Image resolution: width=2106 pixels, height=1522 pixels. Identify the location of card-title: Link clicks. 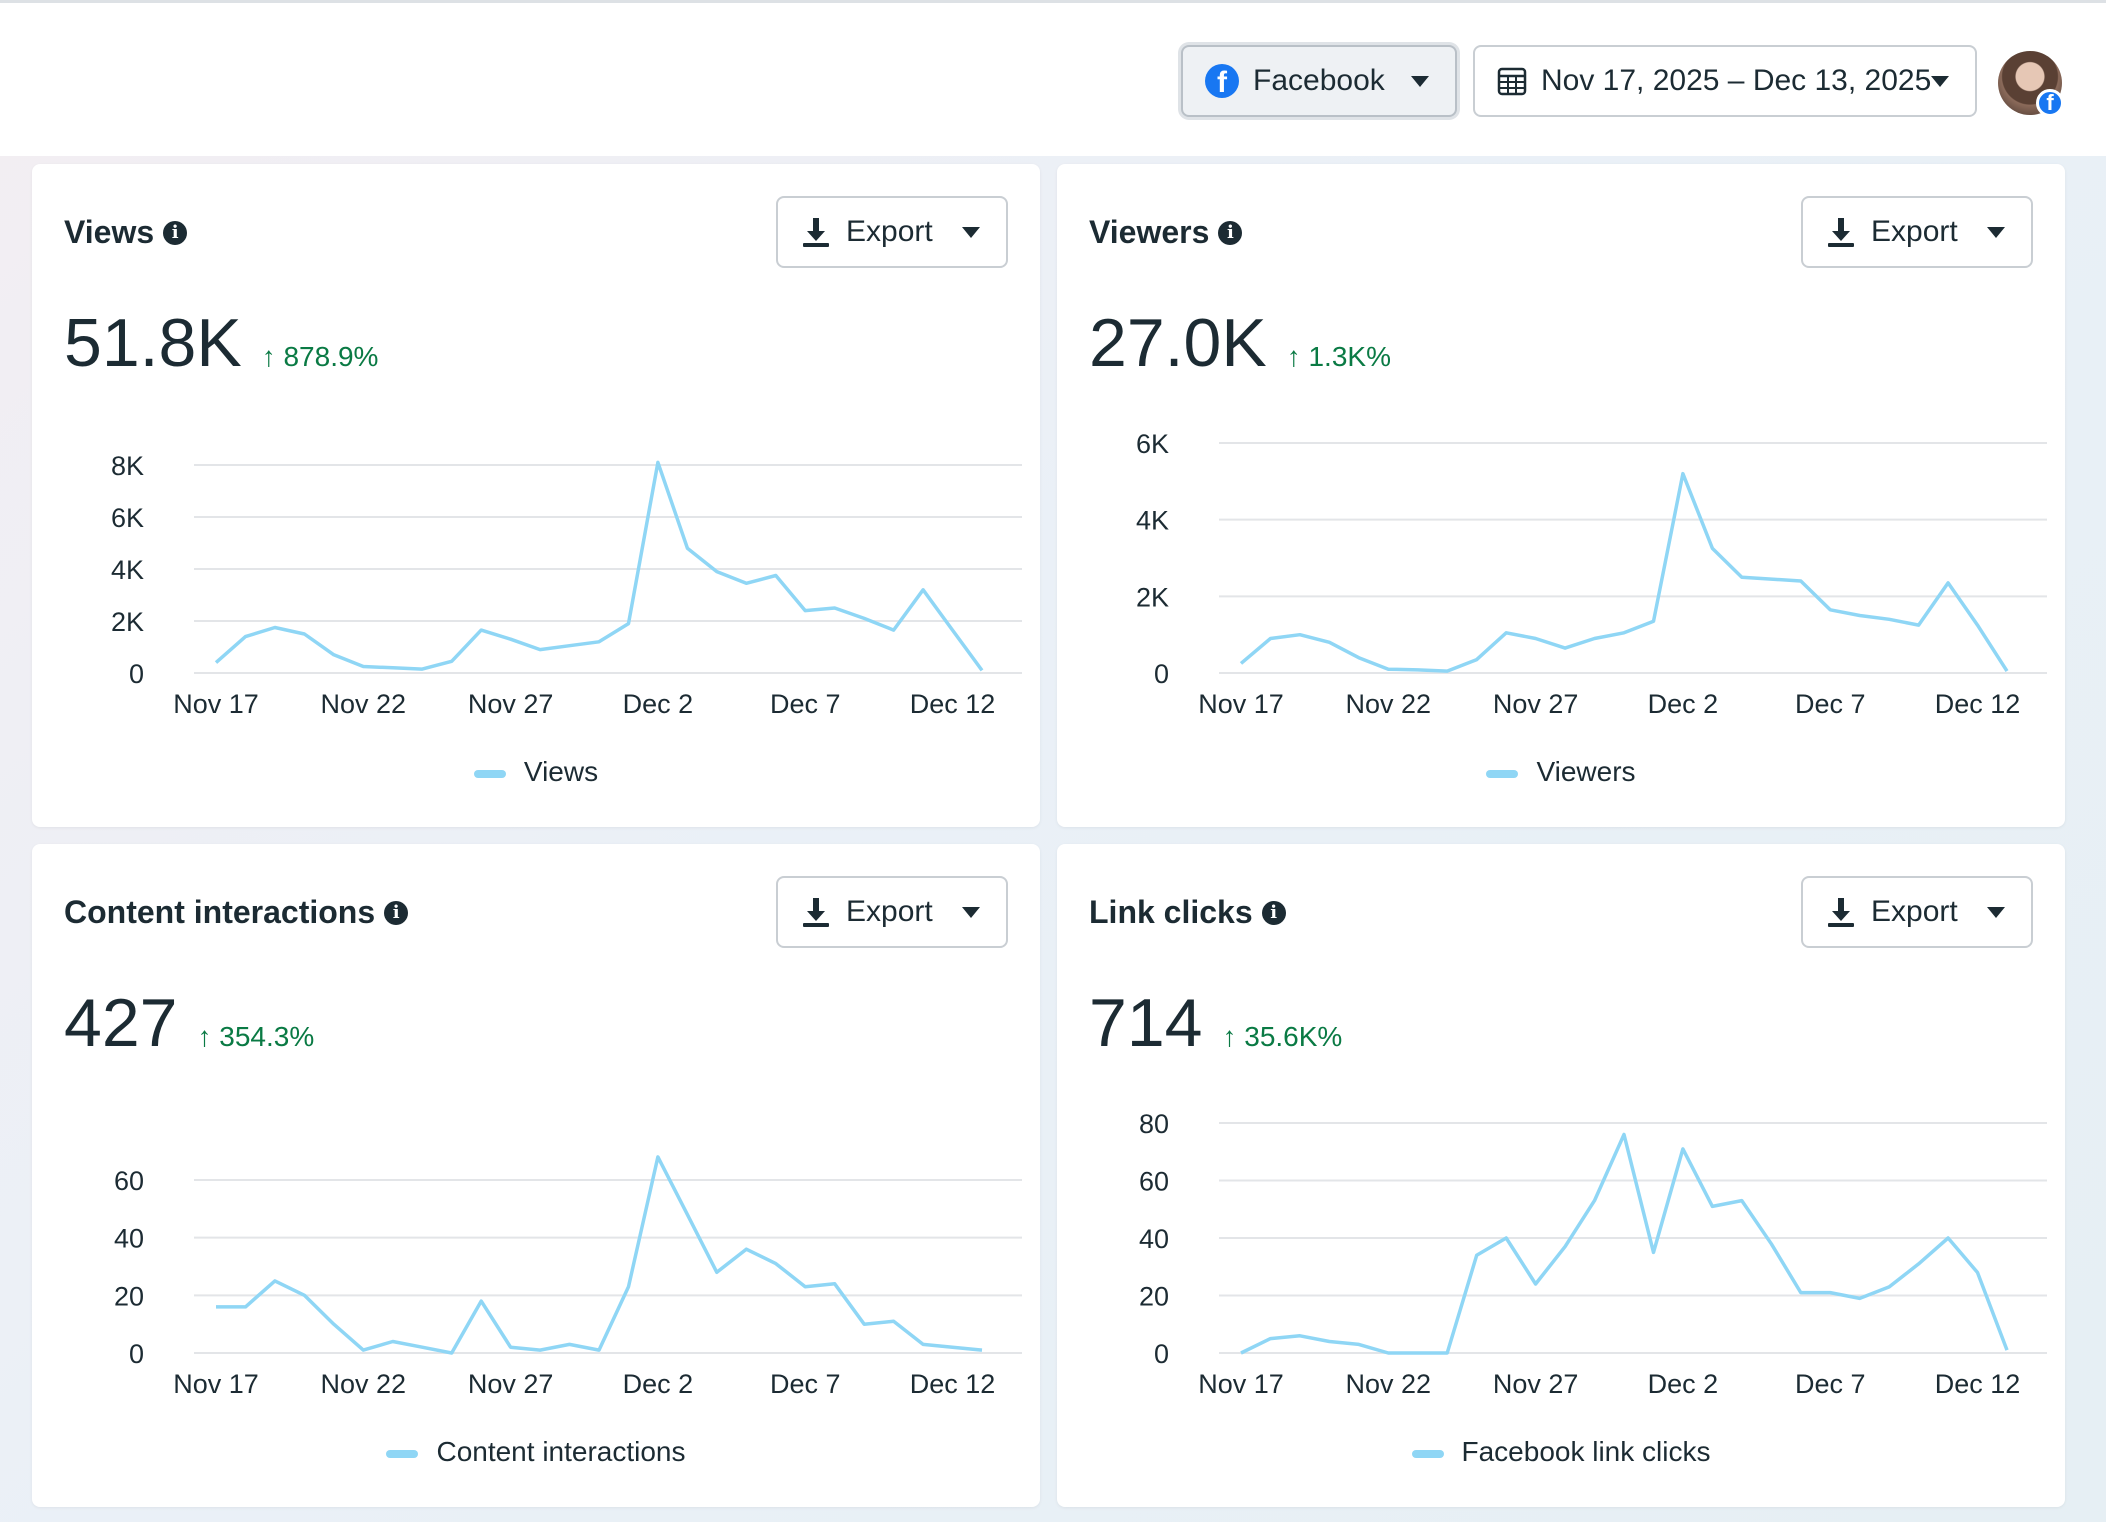
(1171, 912).